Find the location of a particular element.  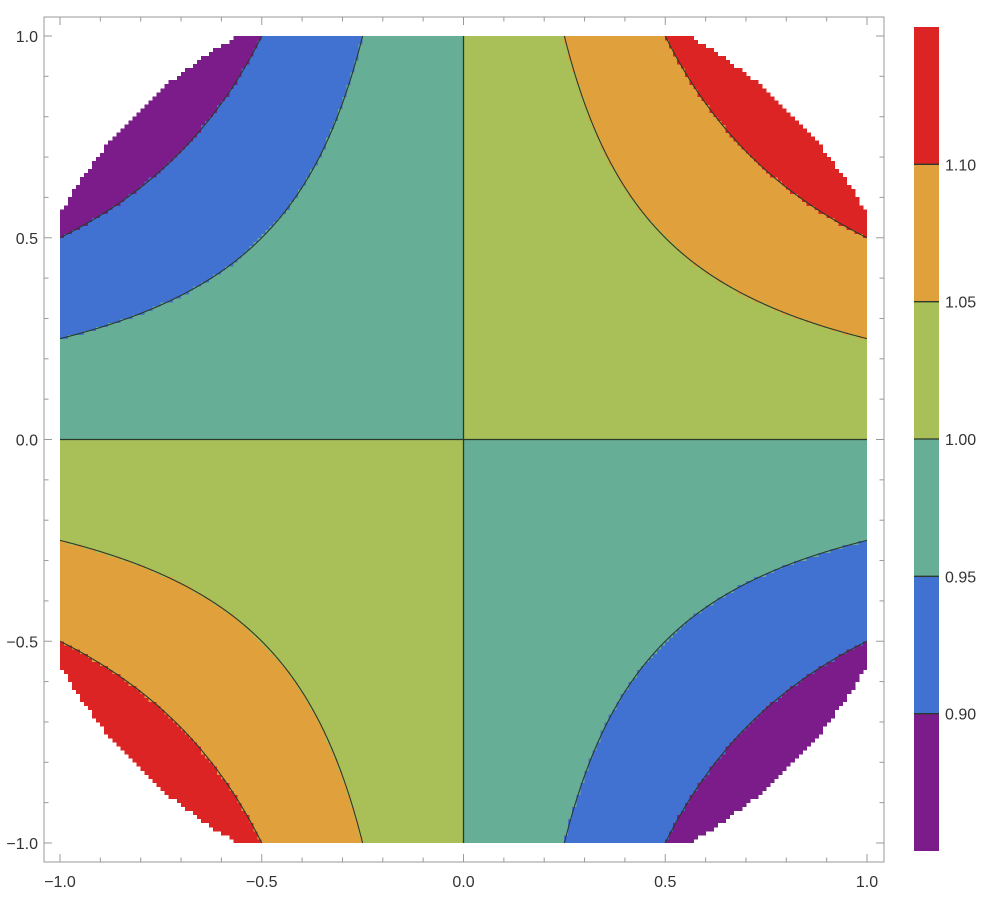

y-tick-label: 1.0 is located at coordinates (27, 37).